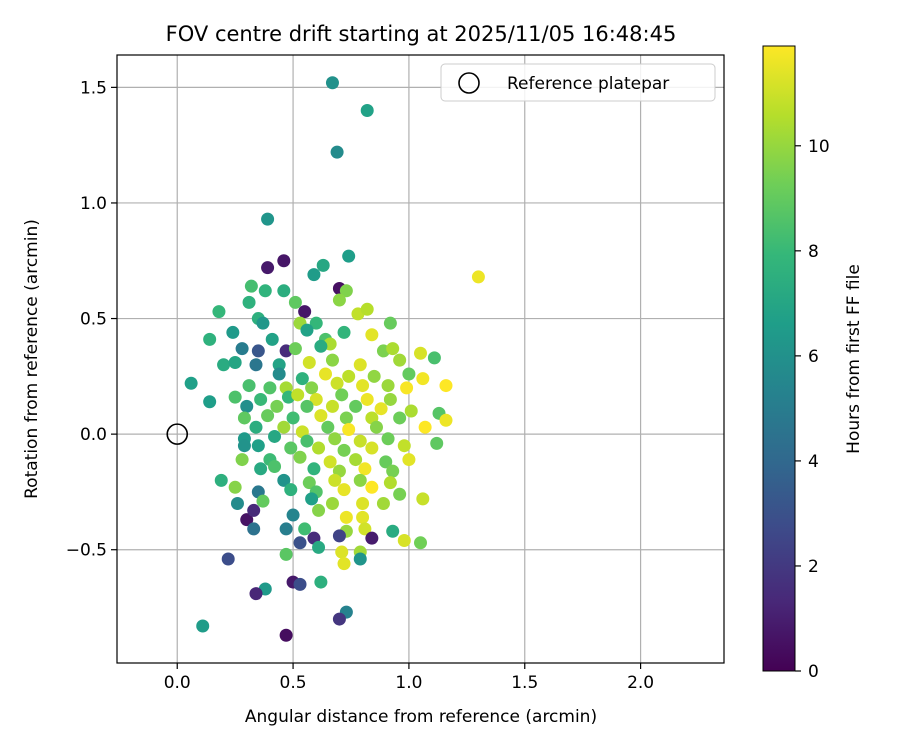  I want to click on y-tick-label: 1.0, so click(93, 204).